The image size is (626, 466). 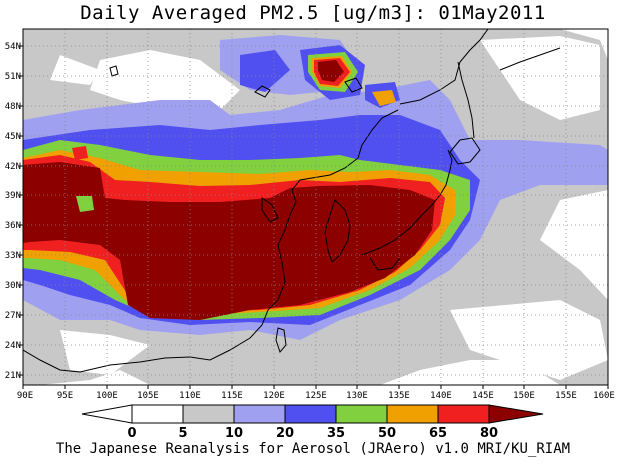 I want to click on colorbar-label: 65, so click(x=438, y=433).